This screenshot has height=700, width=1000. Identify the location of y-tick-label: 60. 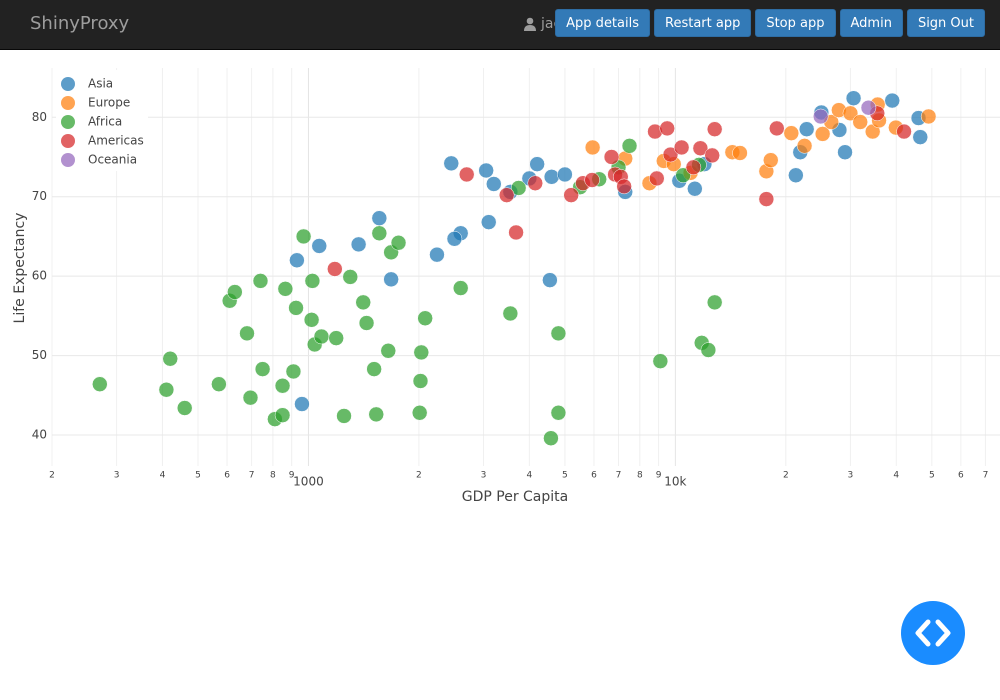
(39, 276).